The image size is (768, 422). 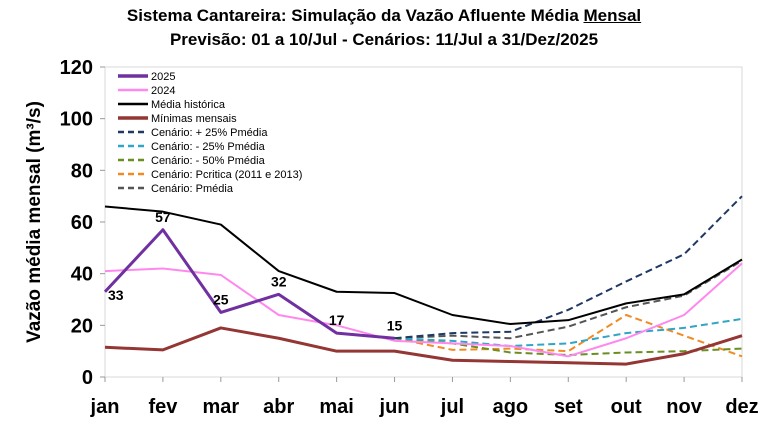 What do you see at coordinates (226, 175) in the screenshot?
I see `legend-label: Cenário: Pcritica (2011 e 2013)` at bounding box center [226, 175].